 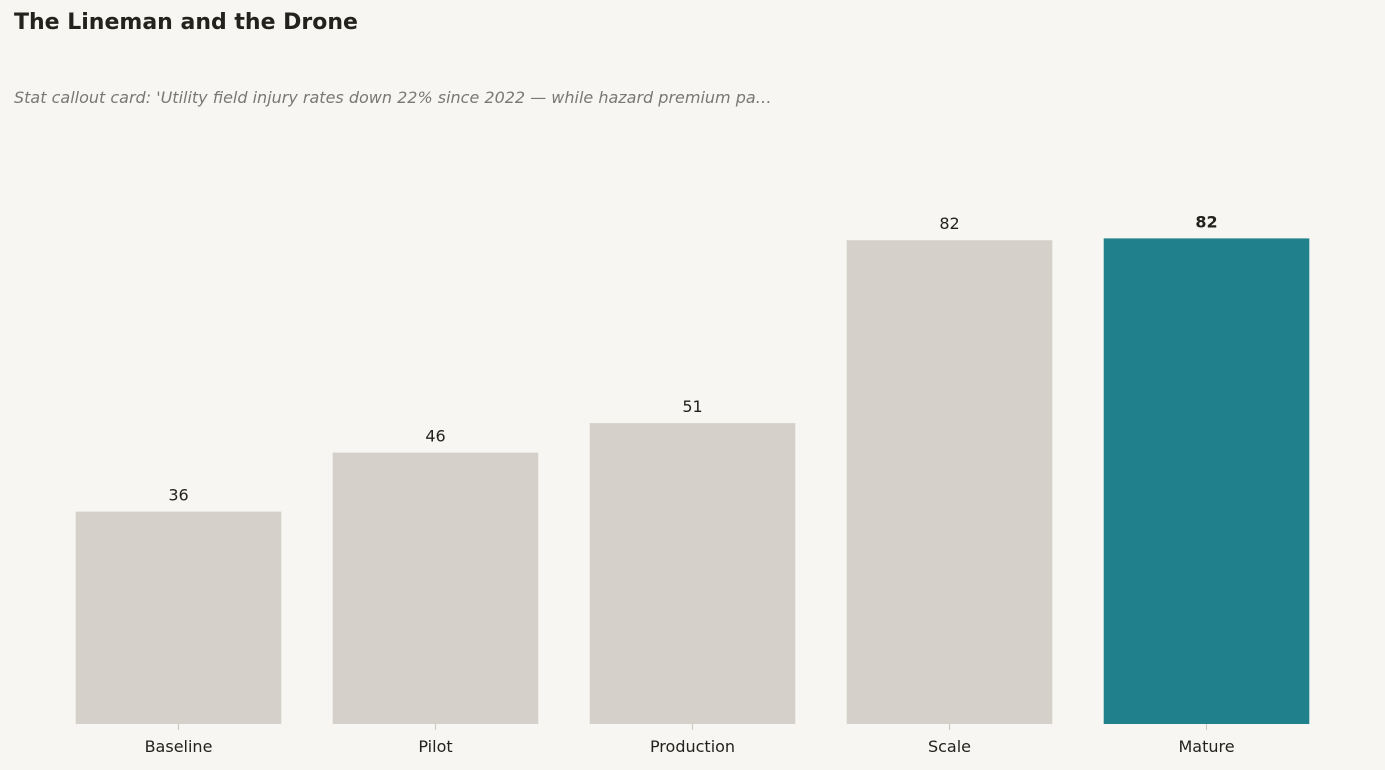 I want to click on x-tick-label-mature: Mature, so click(x=1206, y=746).